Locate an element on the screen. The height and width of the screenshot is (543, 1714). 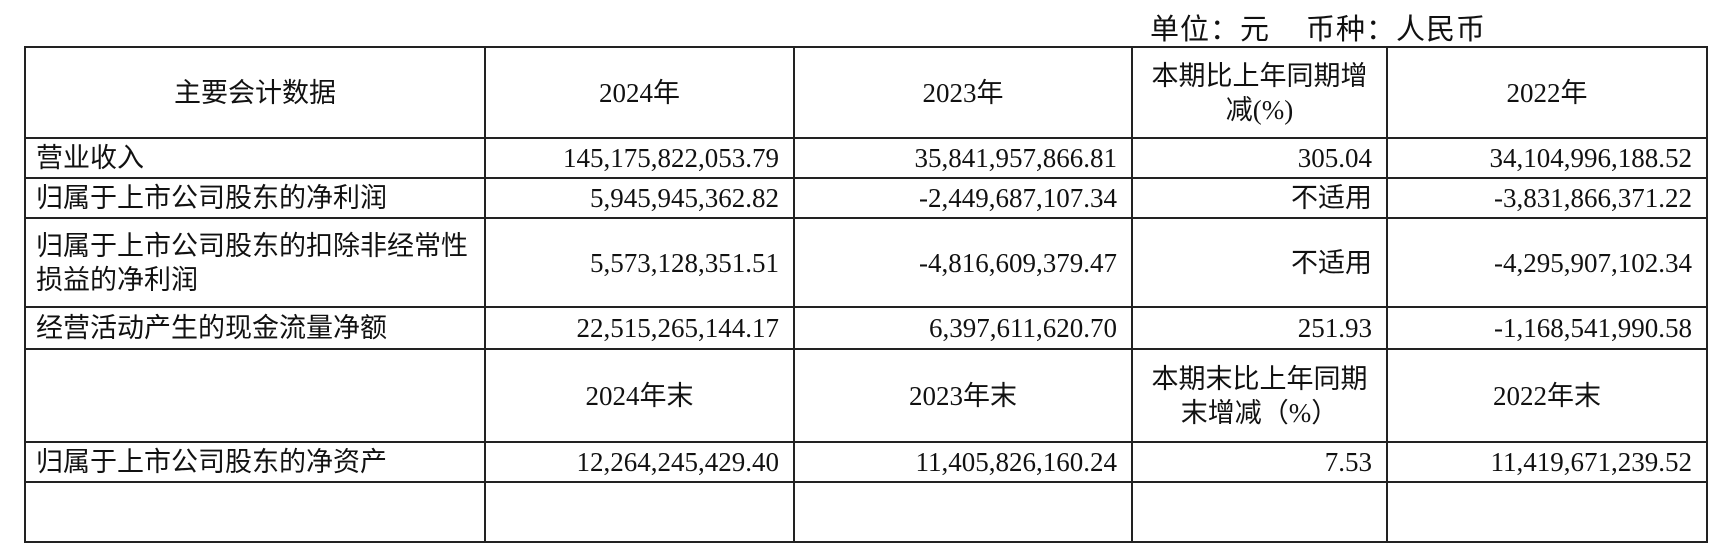
row-label: 经营活动产生的现金流量净额 is located at coordinates (255, 328).